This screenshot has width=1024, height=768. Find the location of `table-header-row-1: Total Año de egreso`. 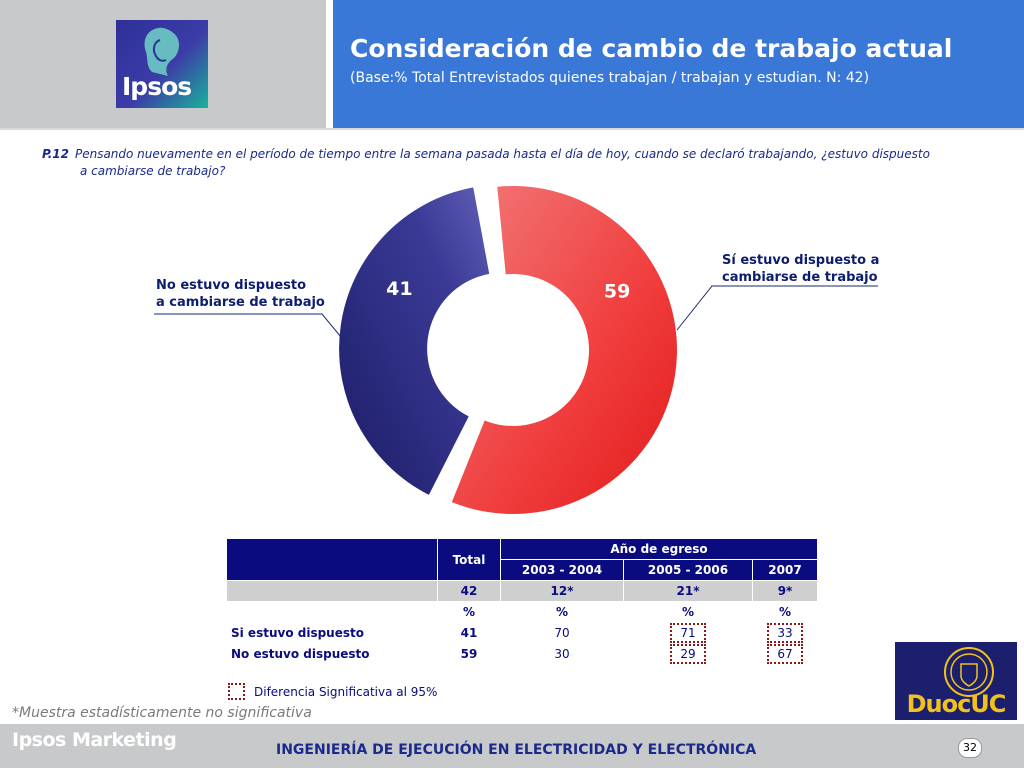

table-header-row-1: Total Año de egreso is located at coordinates (522, 559).